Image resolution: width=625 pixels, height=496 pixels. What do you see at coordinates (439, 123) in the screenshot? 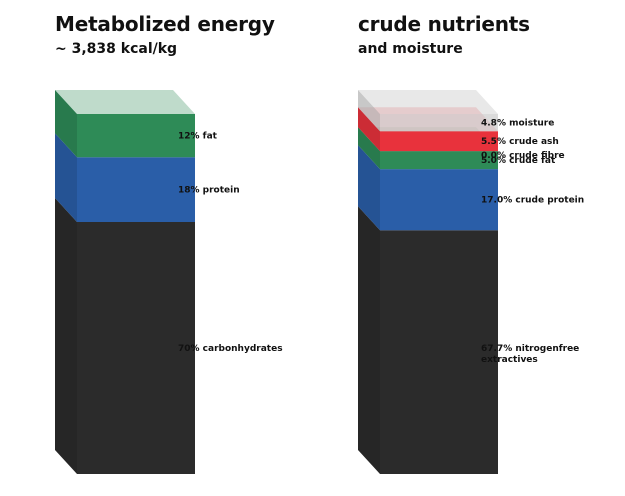
I see `chart2-moisture-bar` at bounding box center [439, 123].